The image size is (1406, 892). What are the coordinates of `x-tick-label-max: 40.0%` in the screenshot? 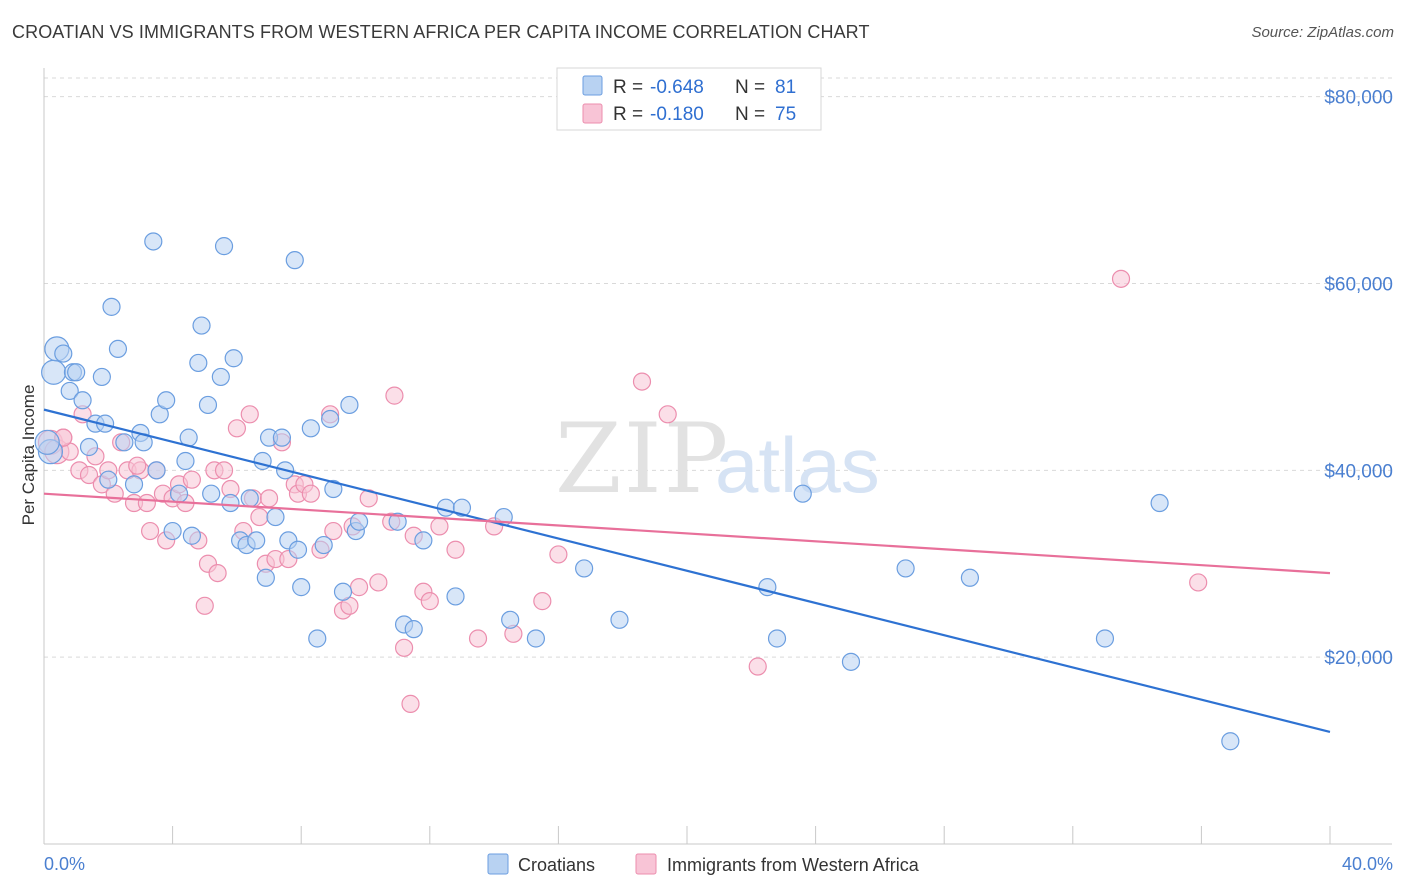 It's located at (1367, 864).